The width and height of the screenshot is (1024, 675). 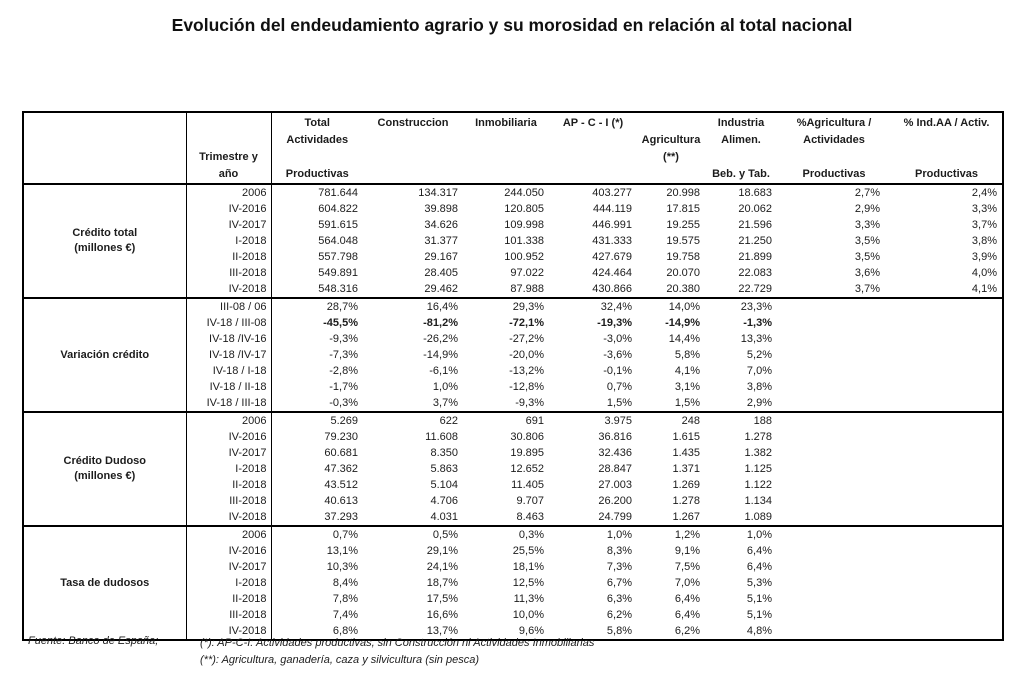 I want to click on period-cell: IV-18 / III-08, so click(x=229, y=323).